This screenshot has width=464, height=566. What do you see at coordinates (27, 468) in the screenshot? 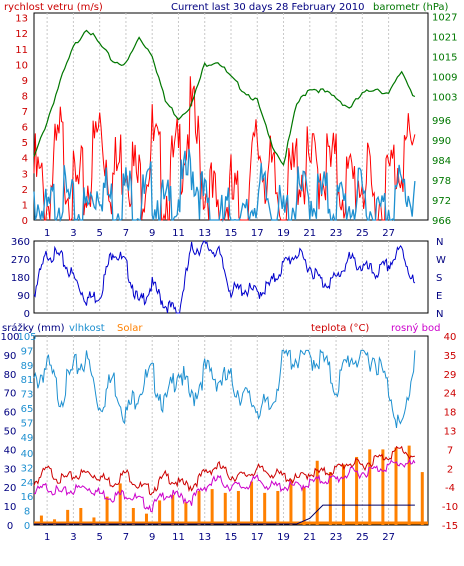
I see `humidity-tick-32: 32` at bounding box center [27, 468].